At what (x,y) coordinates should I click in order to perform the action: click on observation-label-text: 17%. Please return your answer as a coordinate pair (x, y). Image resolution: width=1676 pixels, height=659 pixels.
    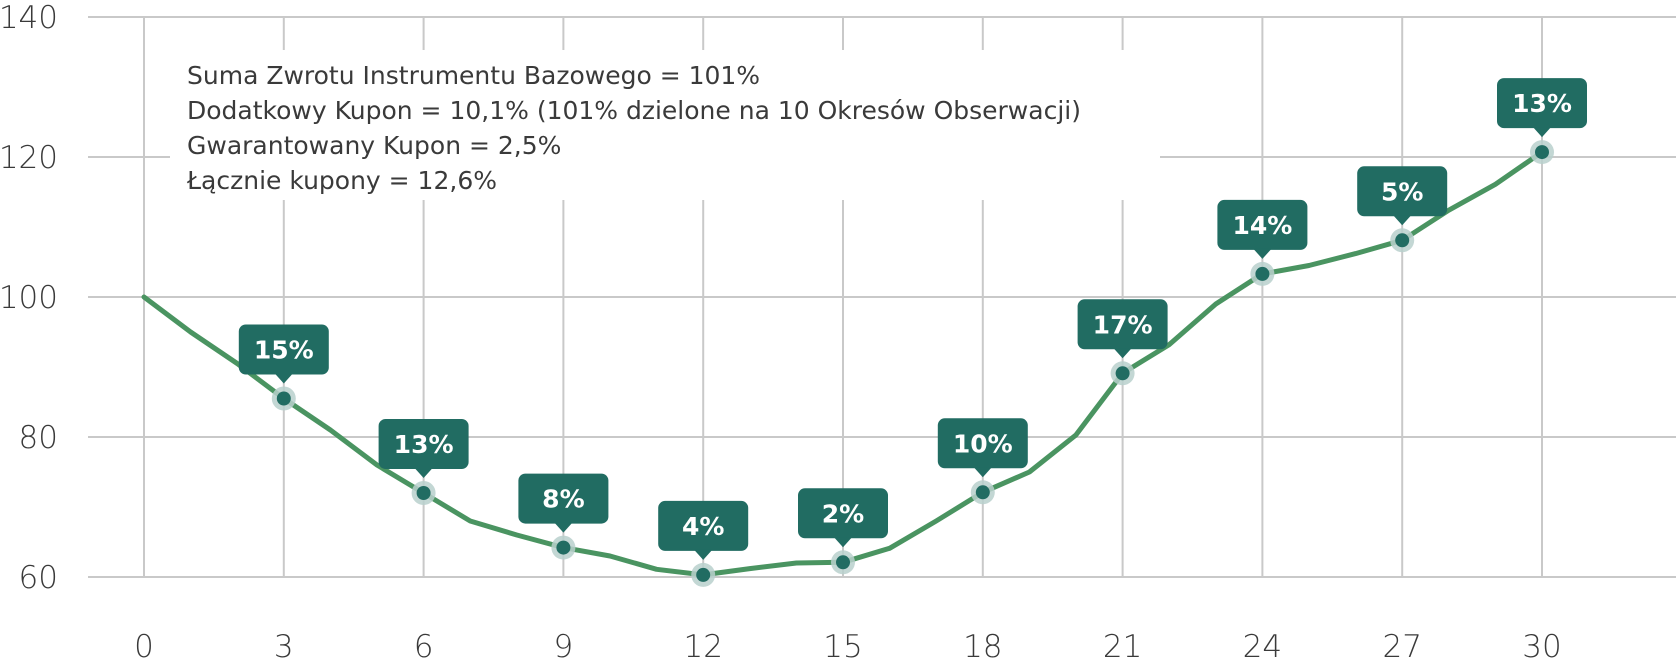
    Looking at the image, I should click on (1123, 324).